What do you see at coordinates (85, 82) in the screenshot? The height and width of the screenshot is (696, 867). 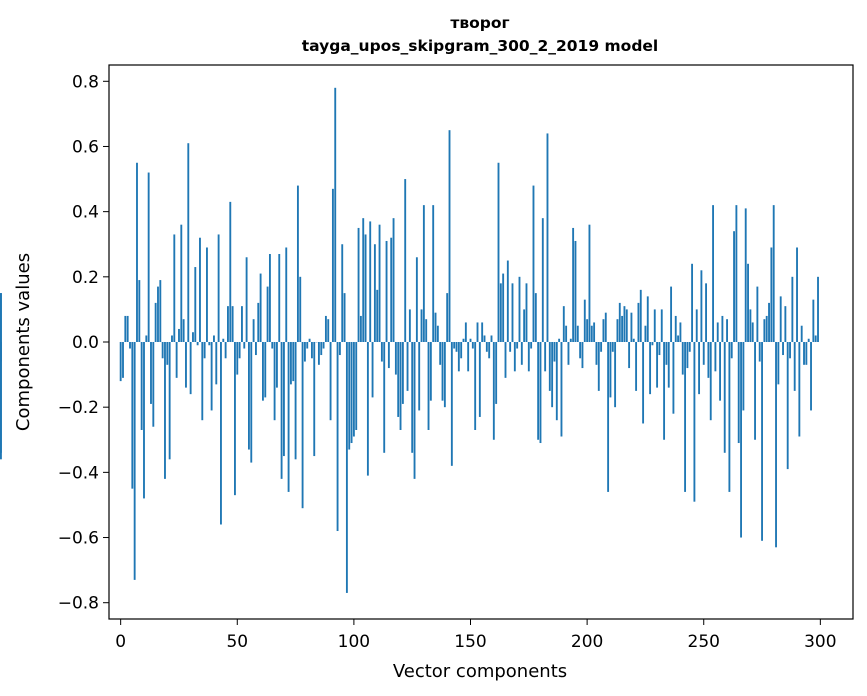 I see `y-tick-label: 0.8` at bounding box center [85, 82].